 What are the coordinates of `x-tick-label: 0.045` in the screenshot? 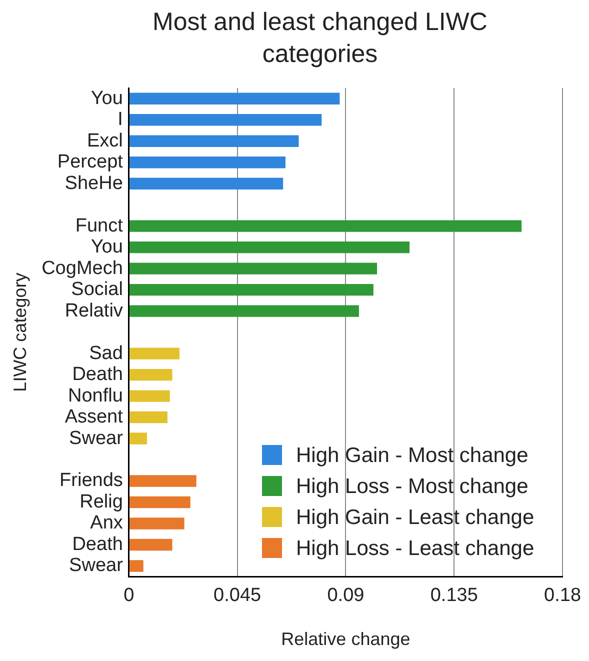 It's located at (238, 595).